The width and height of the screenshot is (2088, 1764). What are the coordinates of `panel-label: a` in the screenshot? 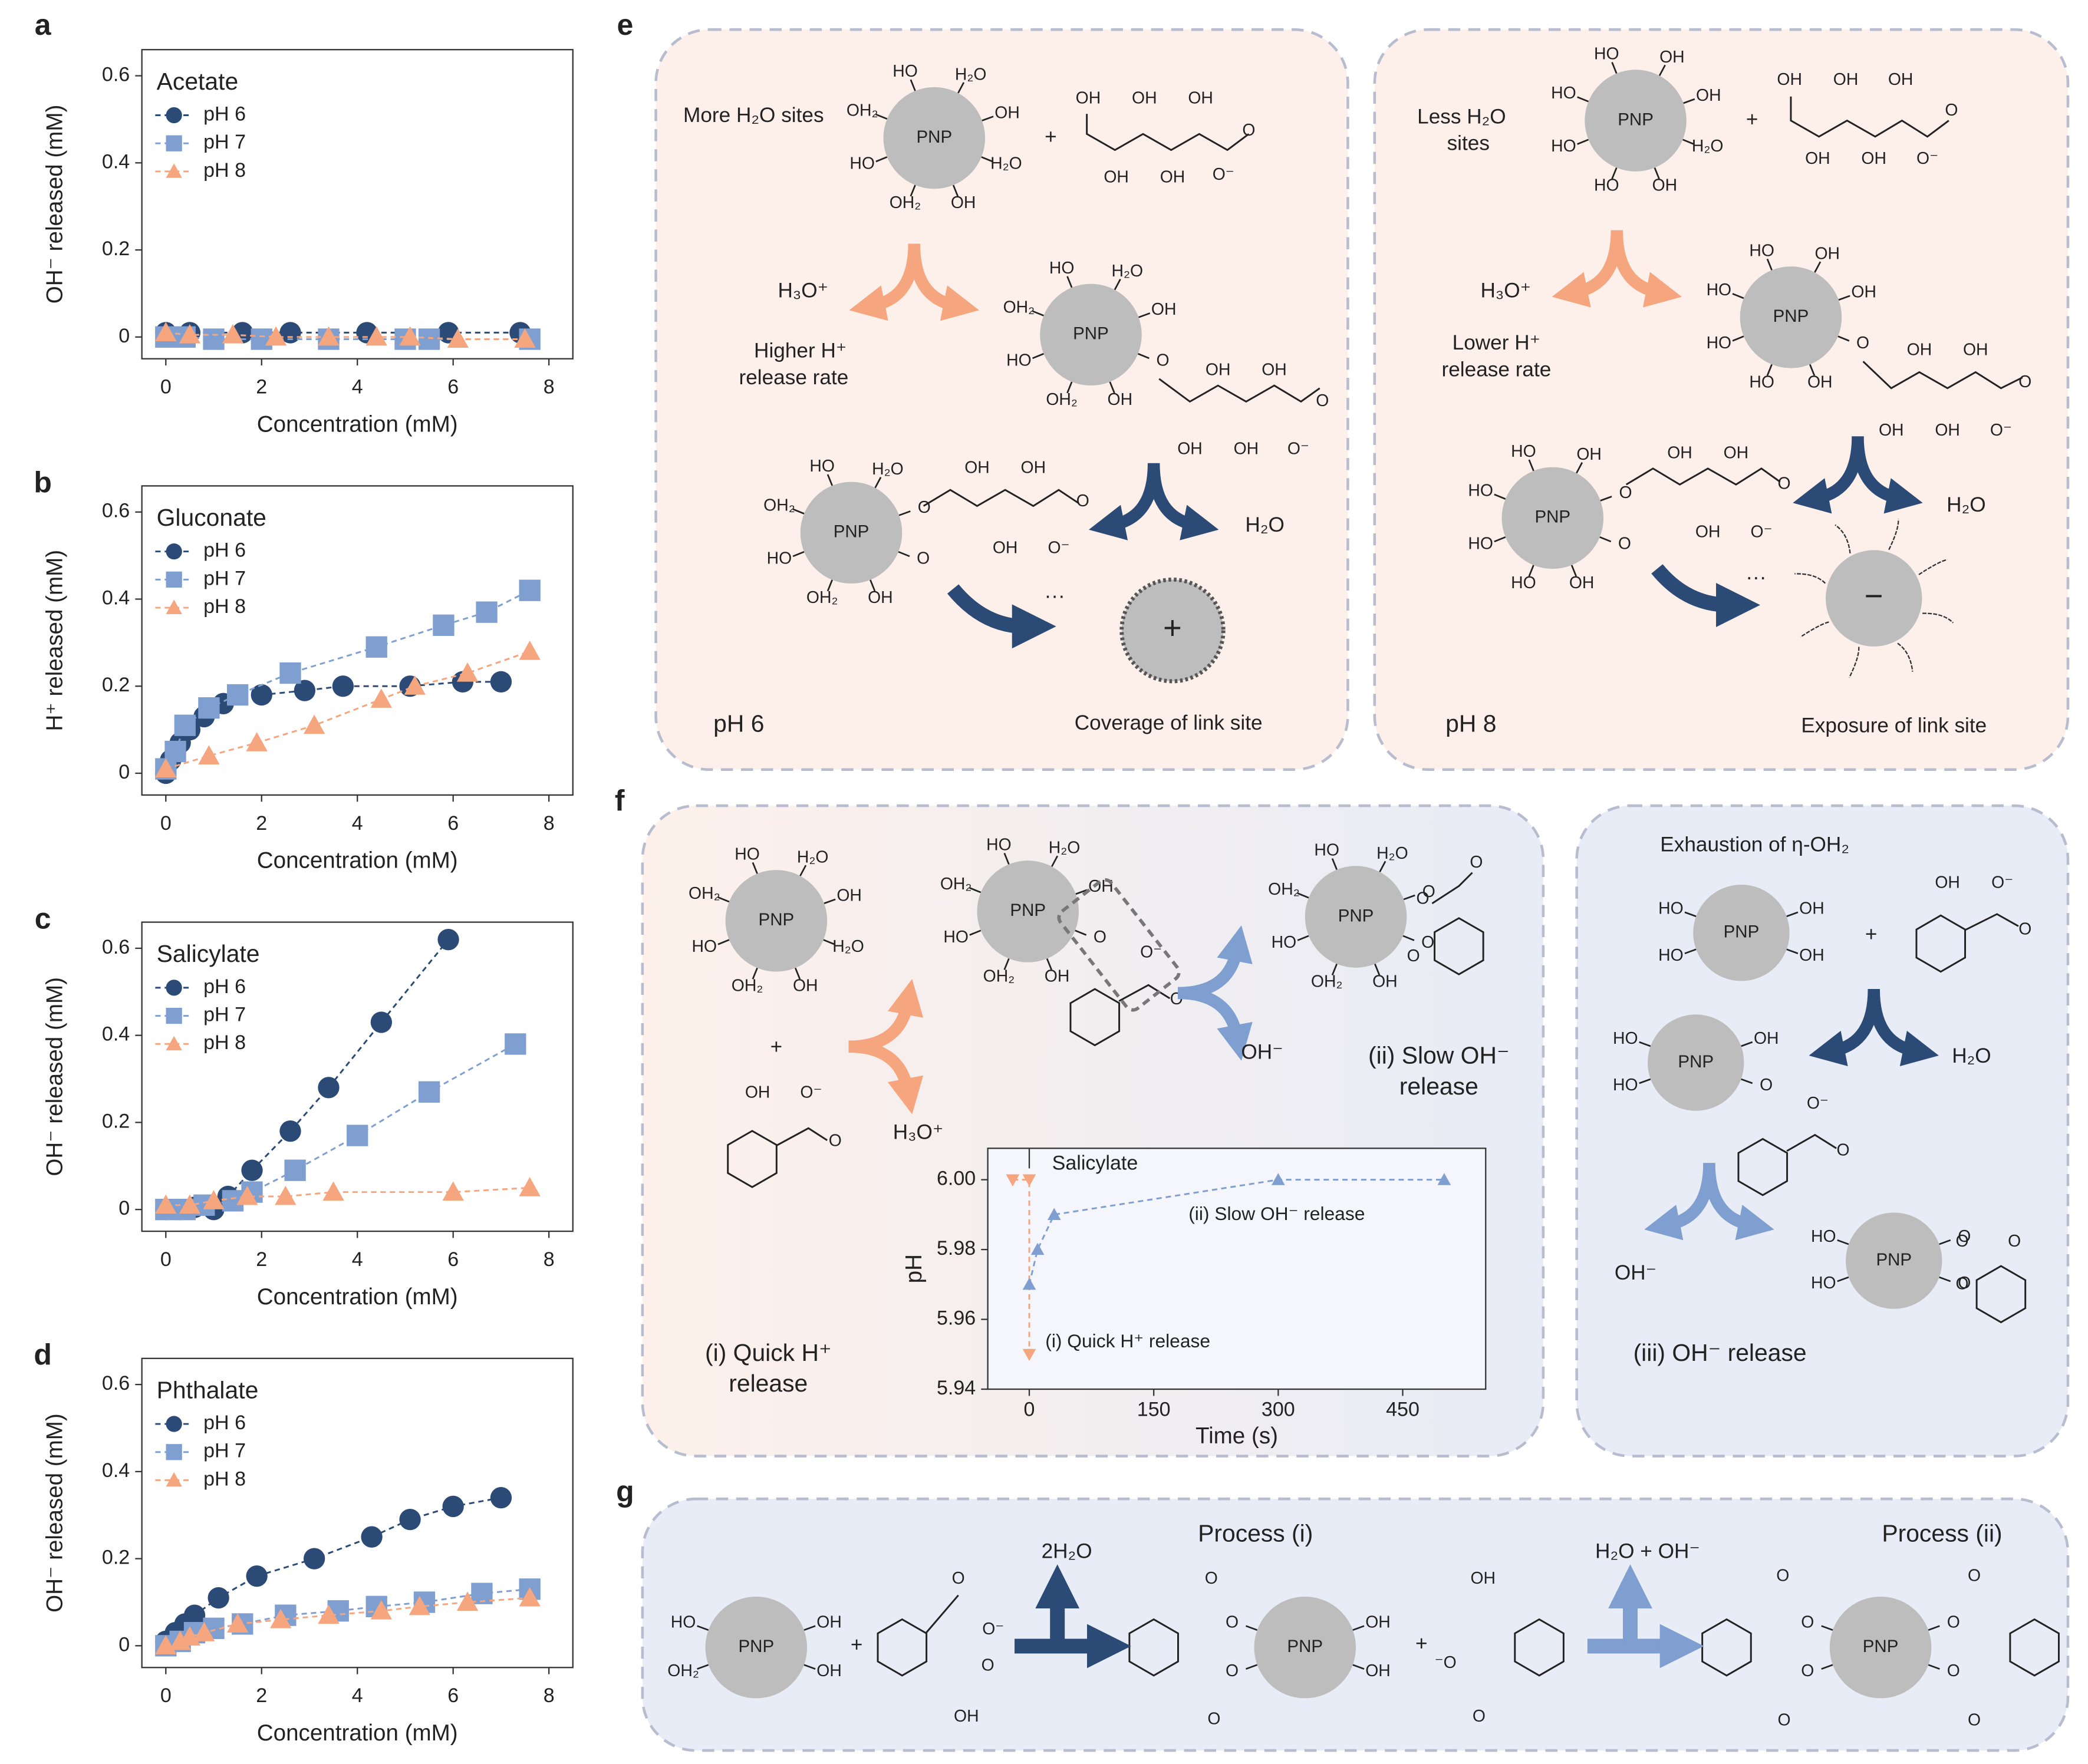 It's located at (44, 24).